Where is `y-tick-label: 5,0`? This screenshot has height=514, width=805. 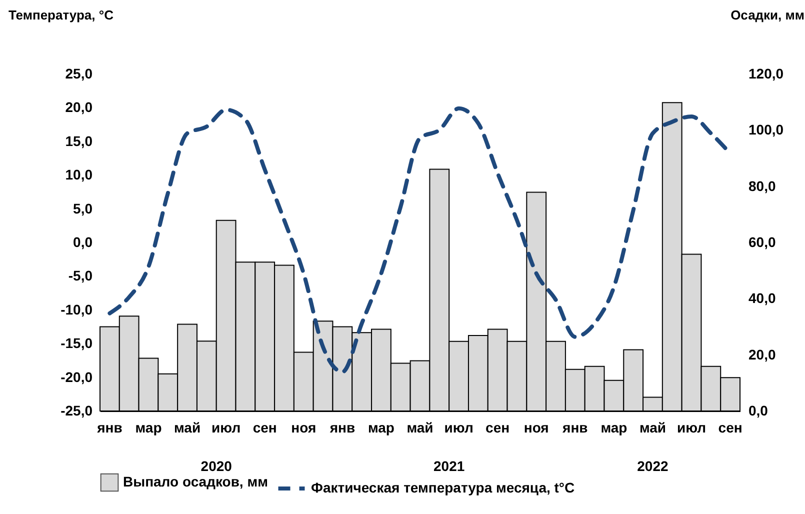
y-tick-label: 5,0 is located at coordinates (83, 208).